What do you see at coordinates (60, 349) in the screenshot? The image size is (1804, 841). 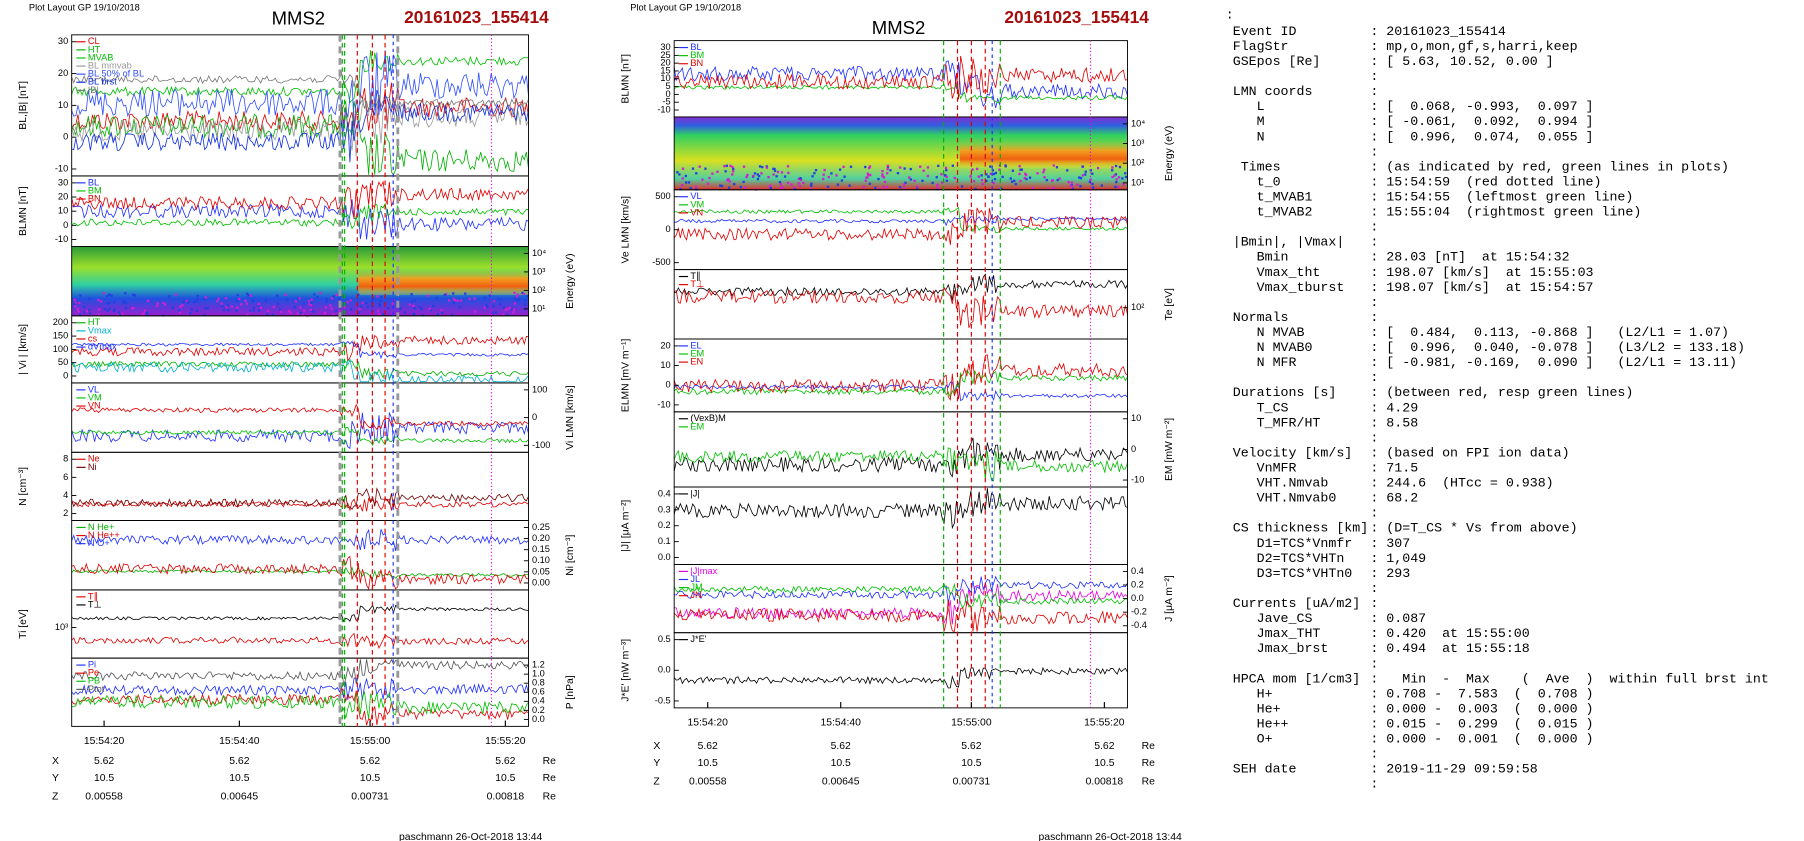 I see `y-tick-label: 100` at bounding box center [60, 349].